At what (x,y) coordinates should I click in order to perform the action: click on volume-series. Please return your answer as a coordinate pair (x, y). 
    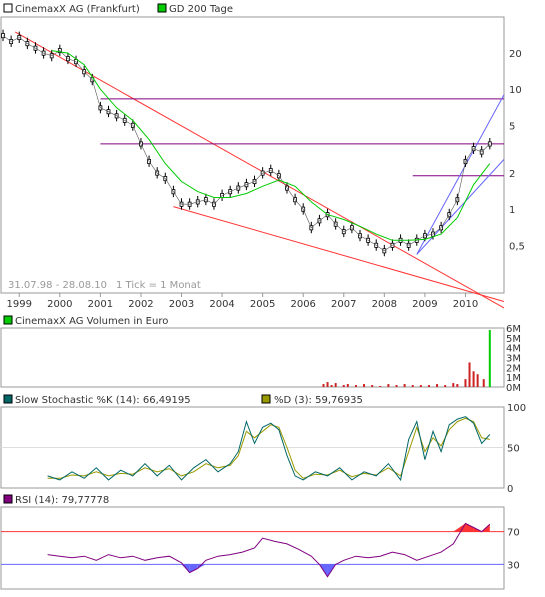
    Looking at the image, I should click on (406, 358).